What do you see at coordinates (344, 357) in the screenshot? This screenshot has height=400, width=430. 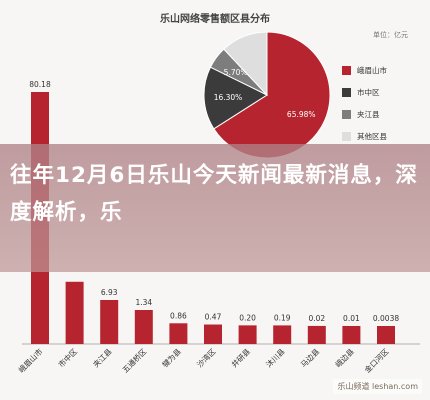 I see `category-label: 峨边县` at bounding box center [344, 357].